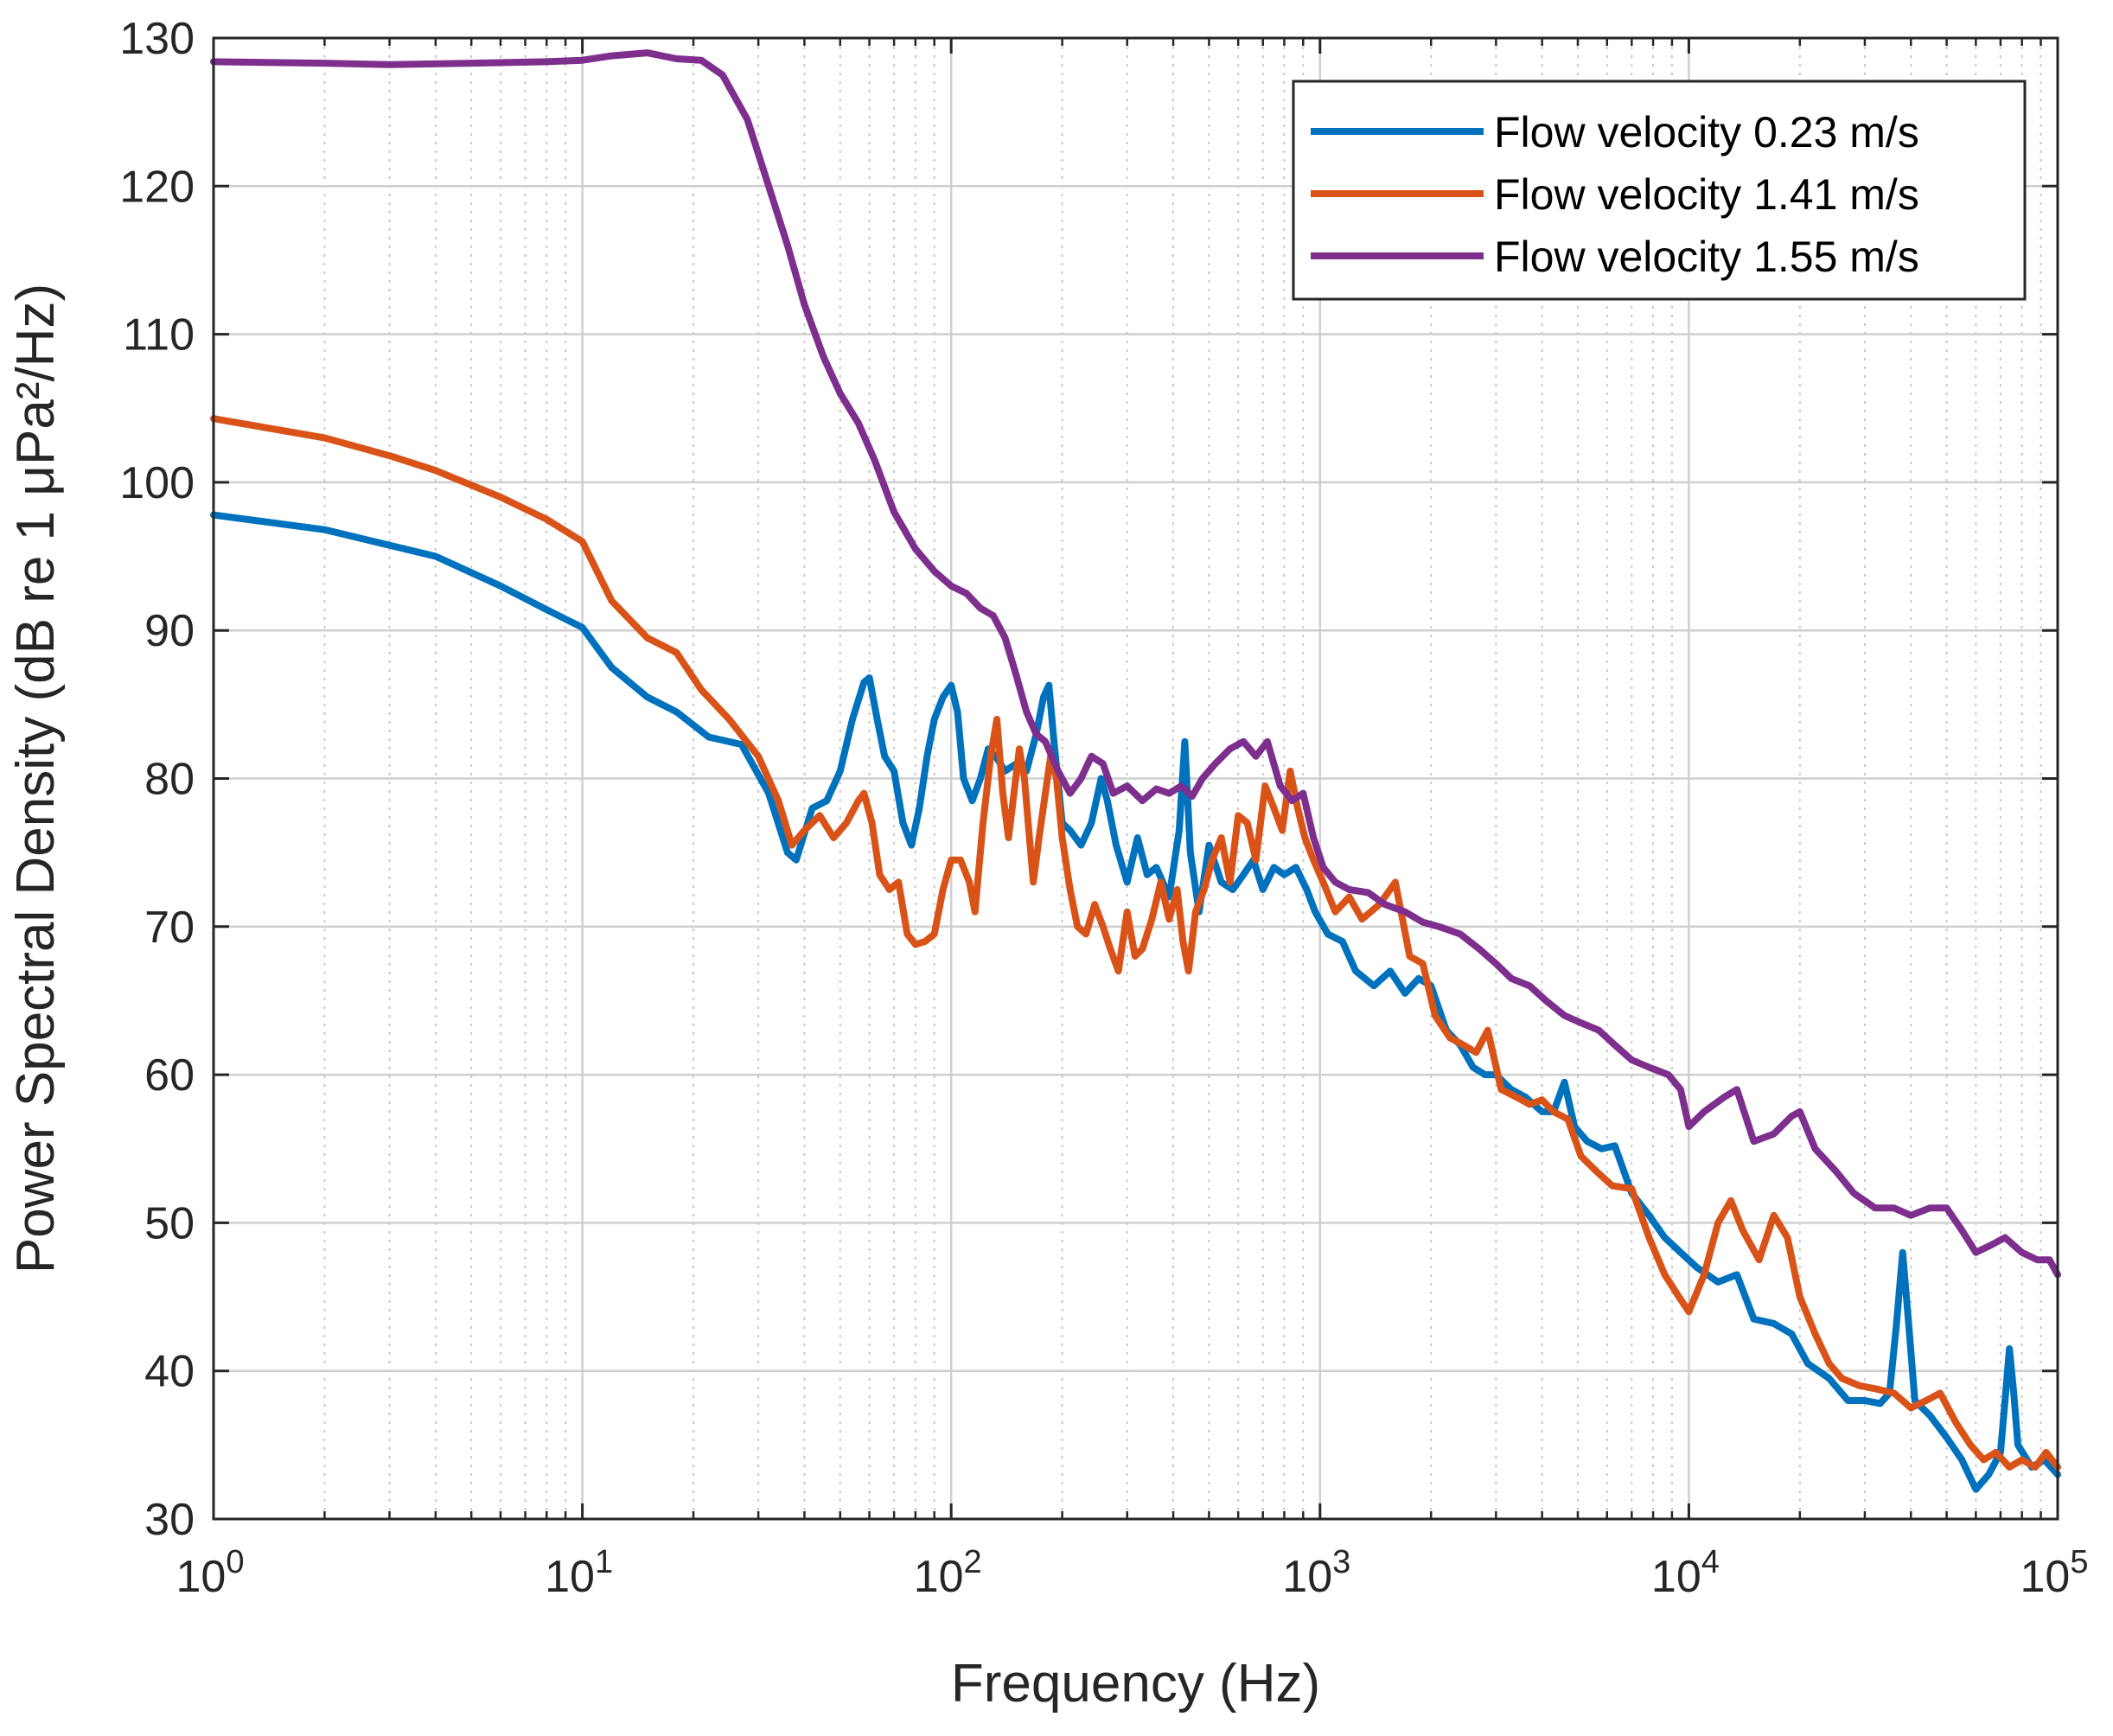  I want to click on x-tick-label: 10⁰, so click(210, 1573).